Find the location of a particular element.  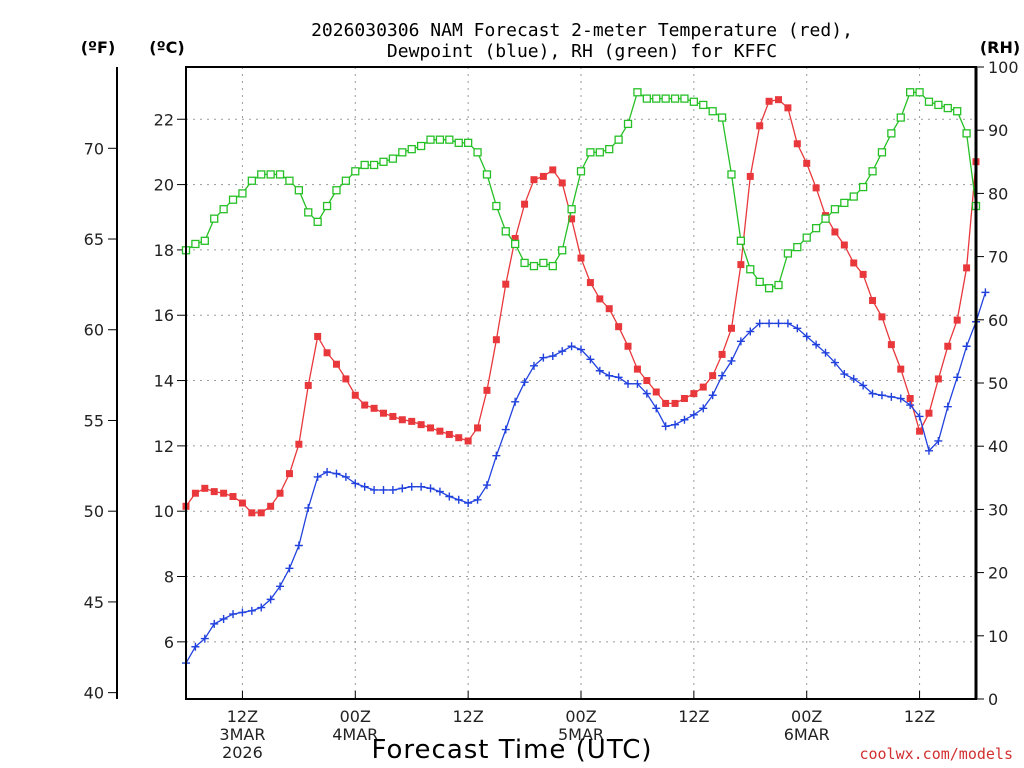

rh-tick-label: 40 is located at coordinates (998, 446).